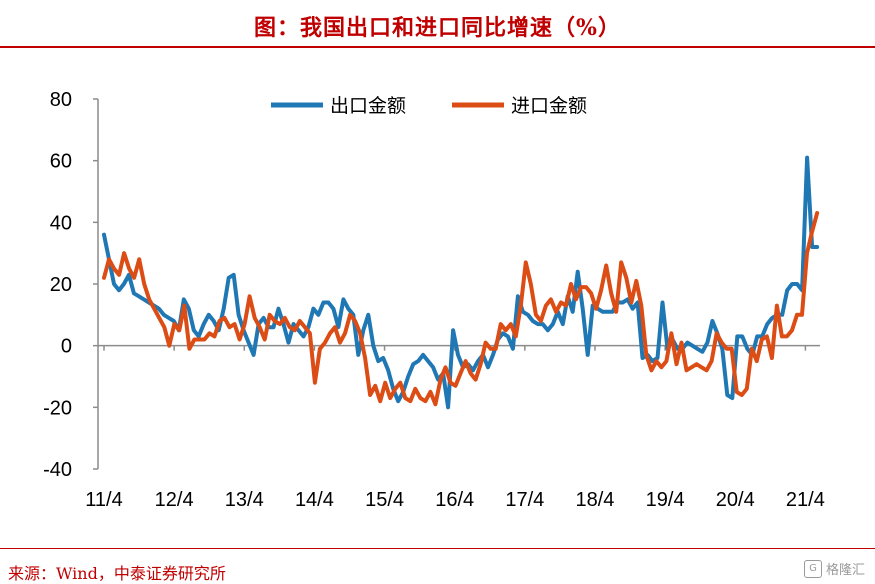 Image resolution: width=875 pixels, height=584 pixels. I want to click on watermark-logo-icon: G, so click(812, 568).